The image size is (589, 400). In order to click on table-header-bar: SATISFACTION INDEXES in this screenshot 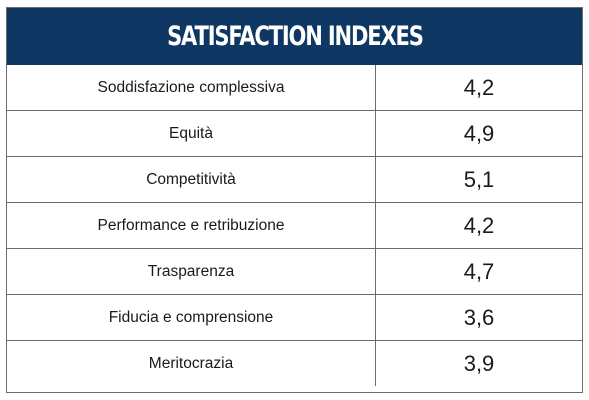, I will do `click(294, 36)`.